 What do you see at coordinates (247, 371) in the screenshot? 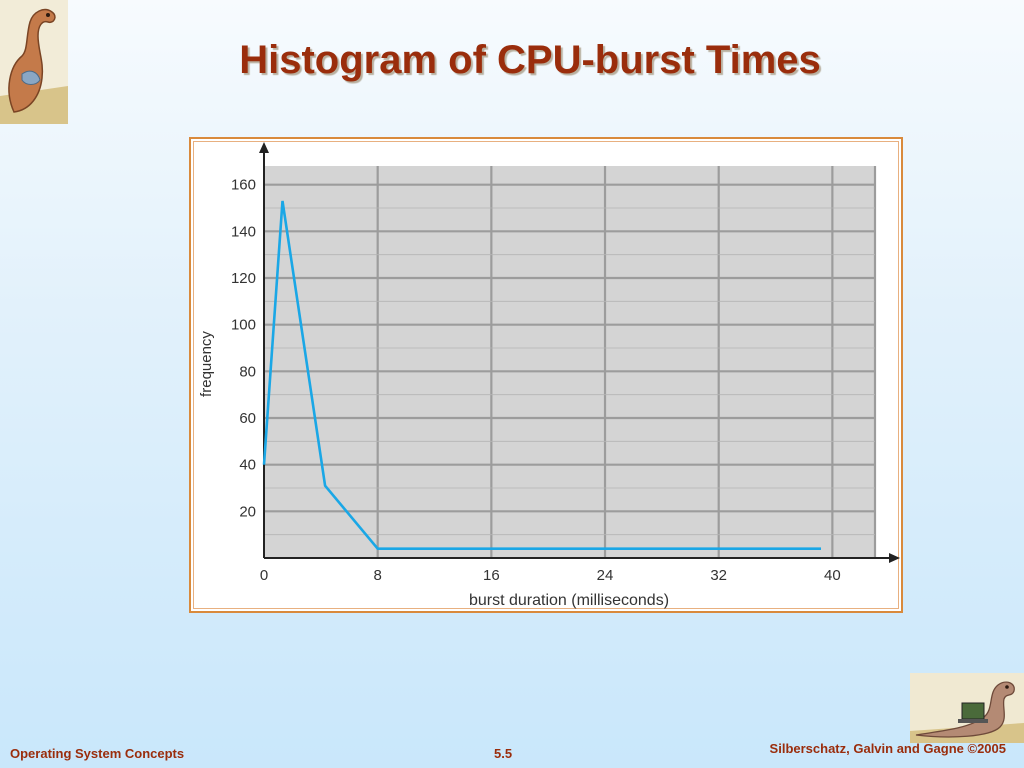
I see `y-tick-label: 80` at bounding box center [247, 371].